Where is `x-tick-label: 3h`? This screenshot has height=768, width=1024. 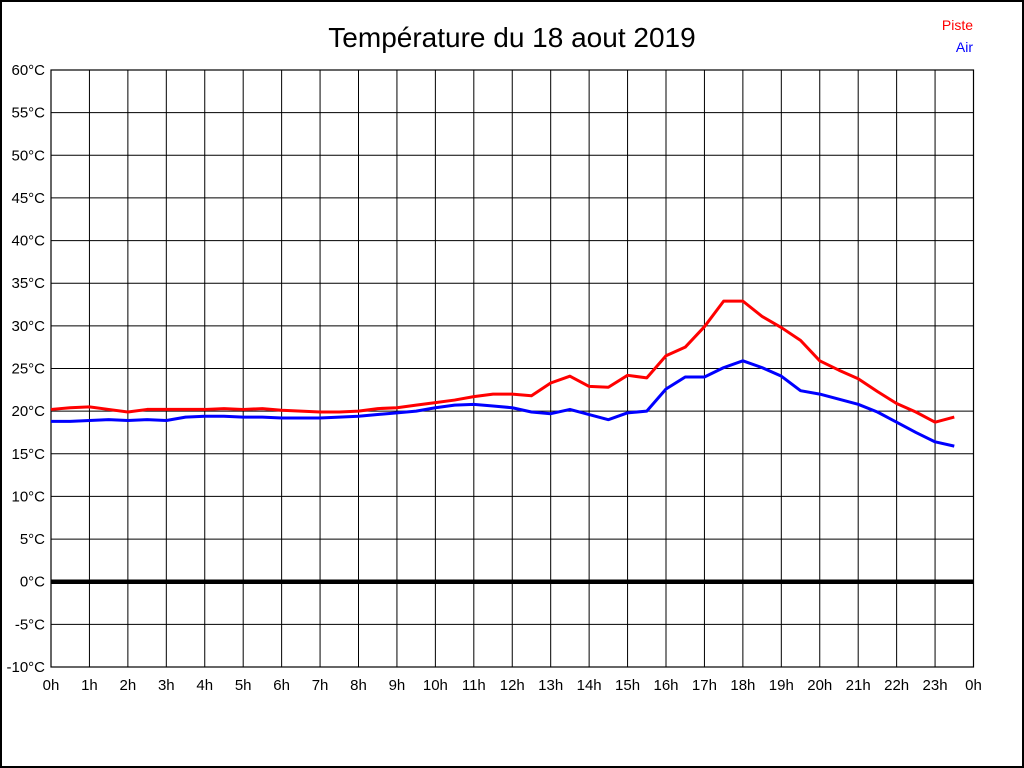
x-tick-label: 3h is located at coordinates (166, 685).